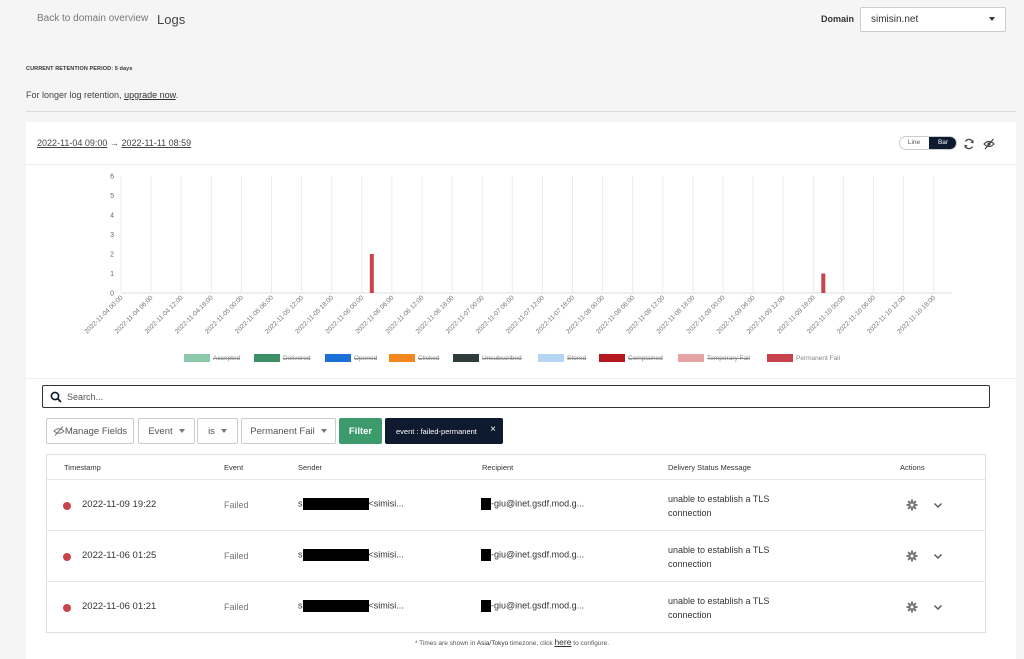 The image size is (1024, 659). What do you see at coordinates (297, 358) in the screenshot?
I see `legend-label: Delivered` at bounding box center [297, 358].